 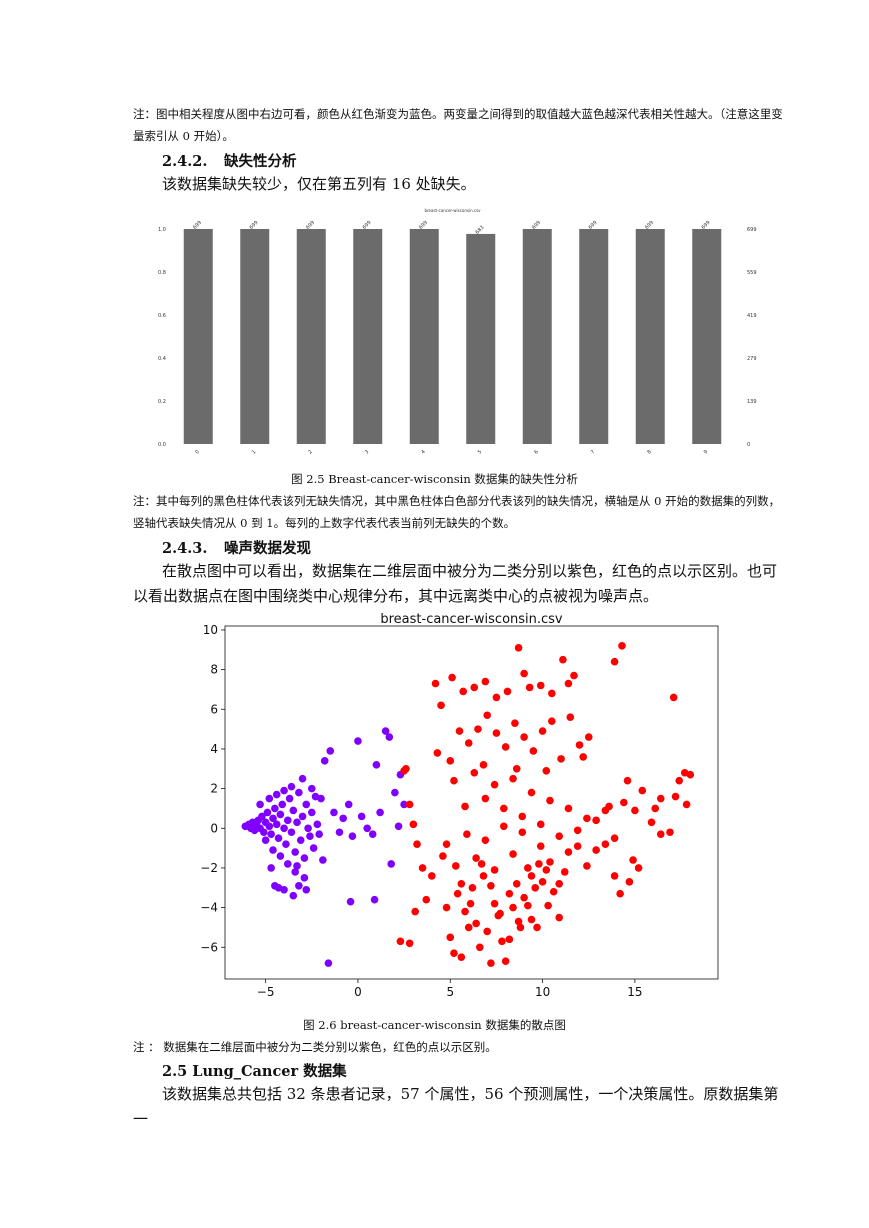 I want to click on y-tick-label: 10, so click(x=210, y=630).